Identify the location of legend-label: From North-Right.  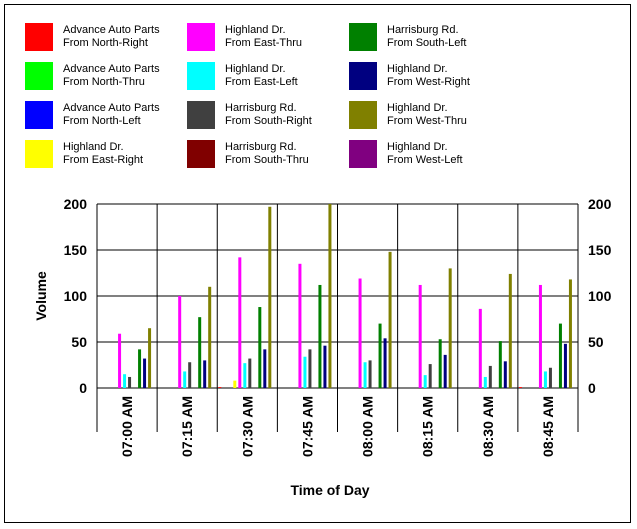
(105, 43).